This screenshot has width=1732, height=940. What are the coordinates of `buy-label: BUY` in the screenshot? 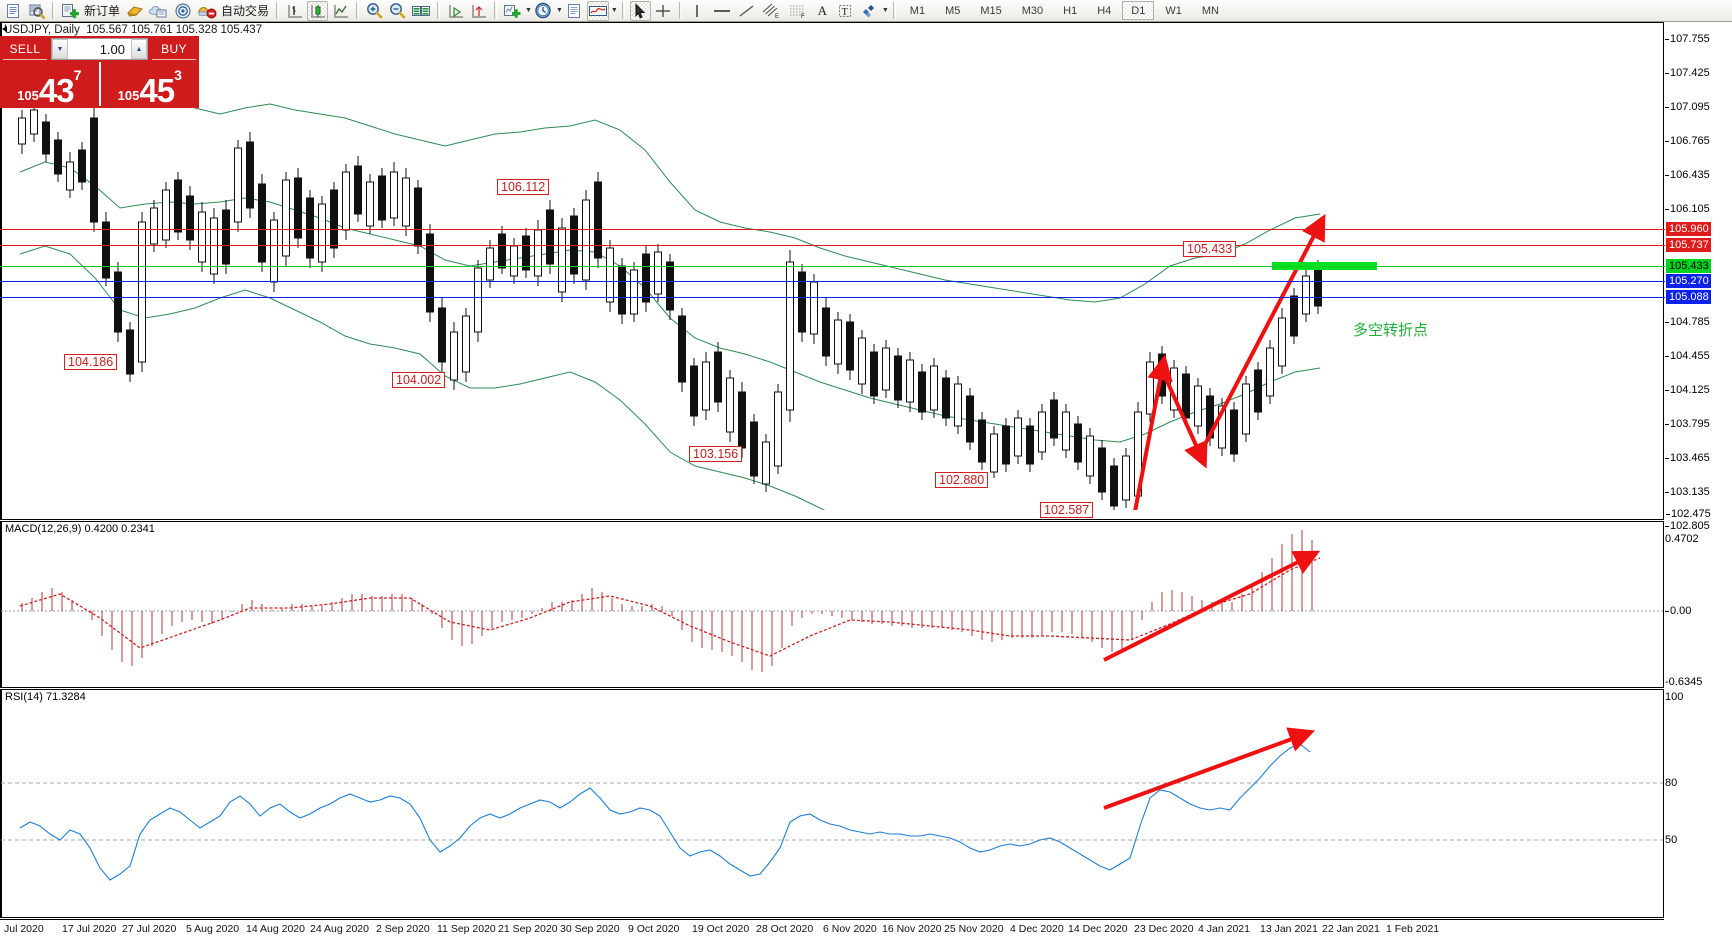 It's located at (174, 49).